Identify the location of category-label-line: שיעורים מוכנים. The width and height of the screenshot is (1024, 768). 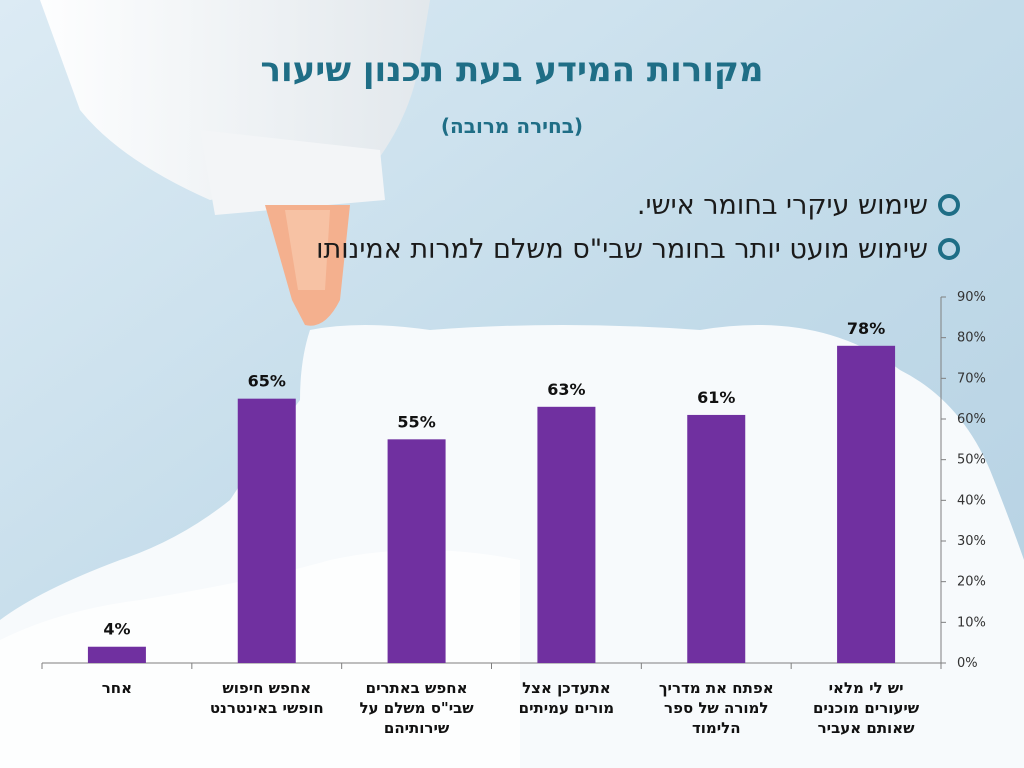
(866, 708).